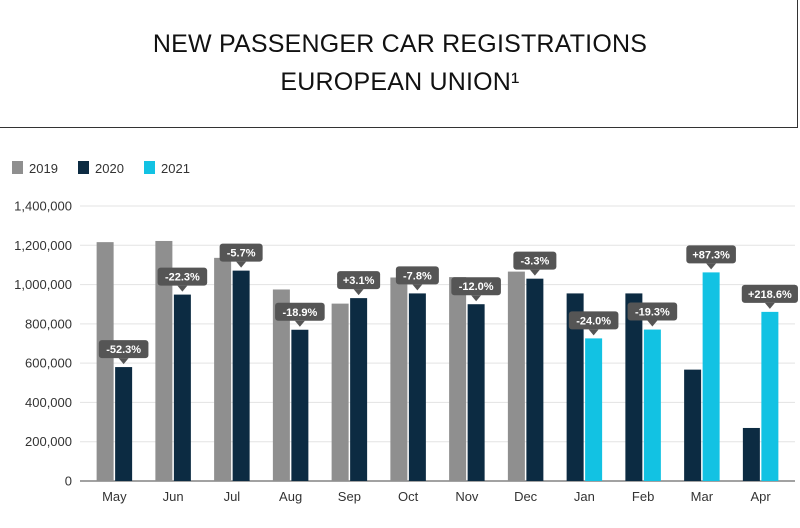 Image resolution: width=800 pixels, height=528 pixels. What do you see at coordinates (761, 496) in the screenshot?
I see `x-tick-label: Apr` at bounding box center [761, 496].